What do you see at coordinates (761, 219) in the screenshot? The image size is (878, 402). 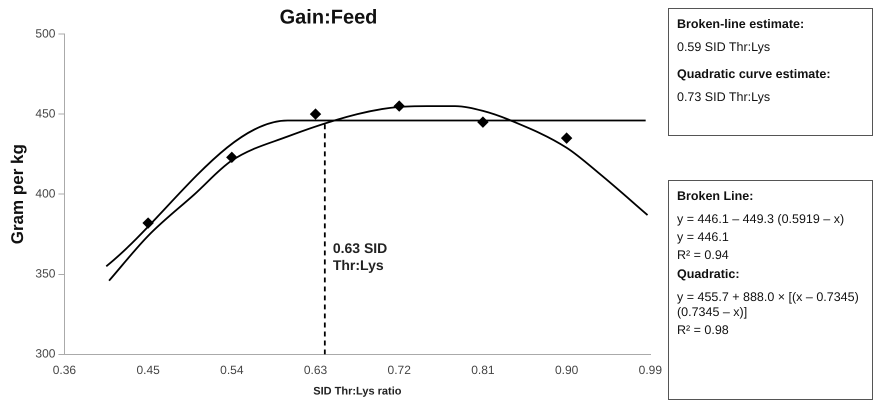 I see `text: y = 446.1 – 449.3 (0.5919 – x)` at bounding box center [761, 219].